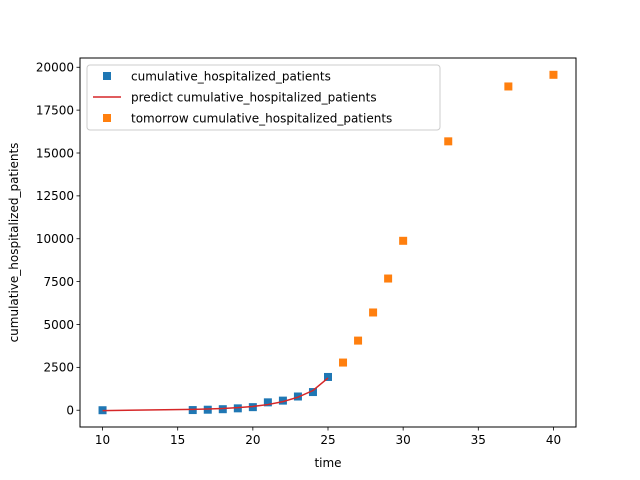 Image resolution: width=640 pixels, height=480 pixels. I want to click on legend-frame, so click(263, 97).